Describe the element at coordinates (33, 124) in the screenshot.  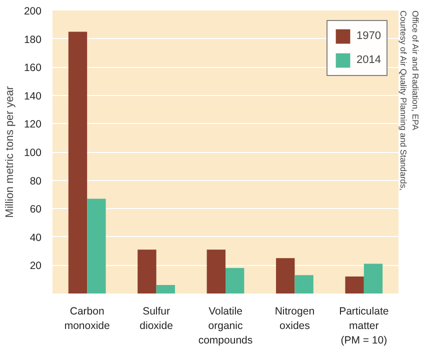
I see `y-tick-label: 120` at that location.